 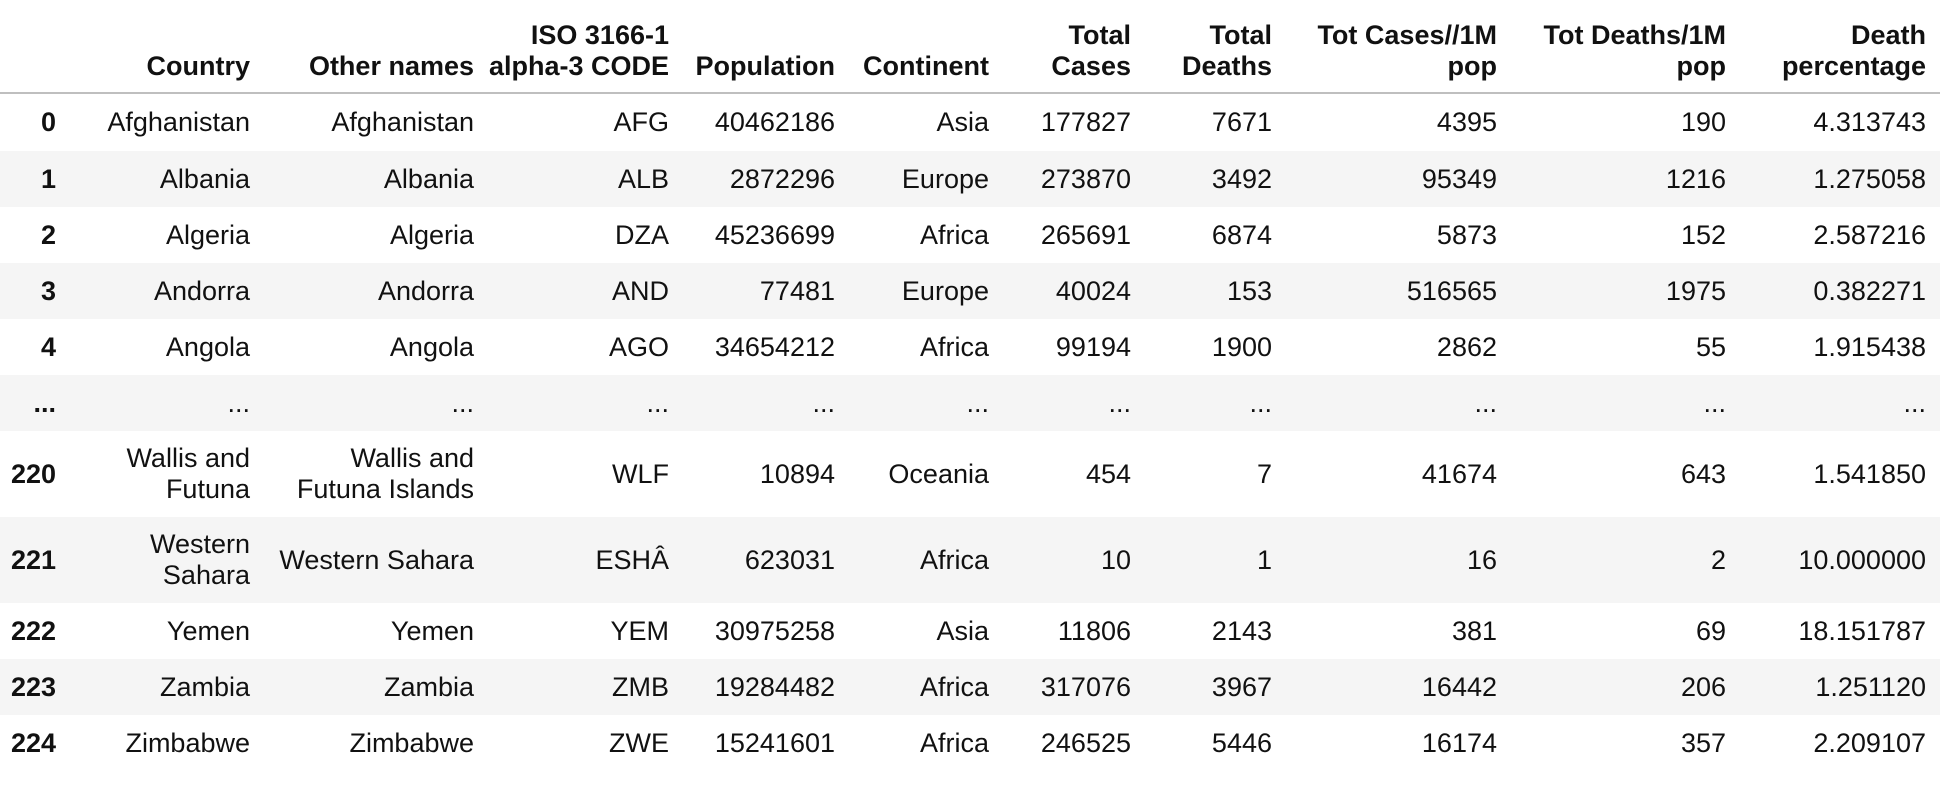 What do you see at coordinates (178, 122) in the screenshot?
I see `cell-country: Afghanistan` at bounding box center [178, 122].